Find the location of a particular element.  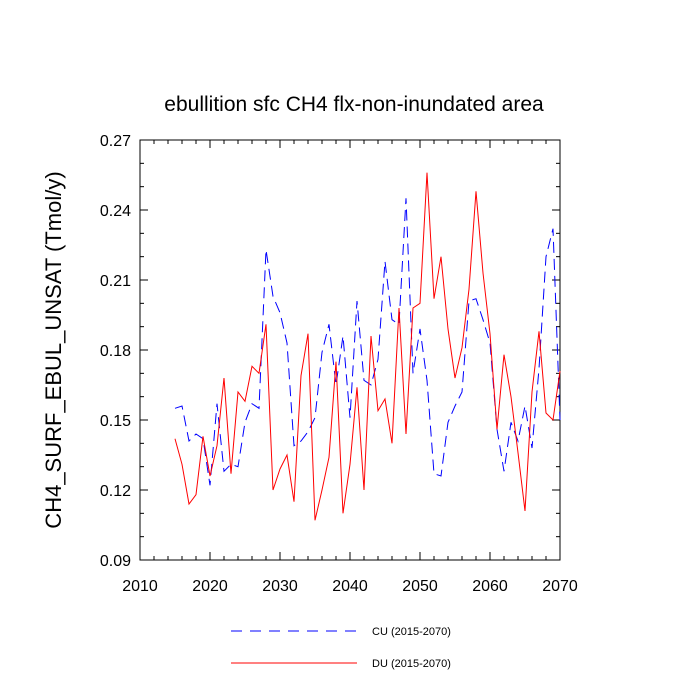

y-tick-label: 0.21 is located at coordinates (115, 281).